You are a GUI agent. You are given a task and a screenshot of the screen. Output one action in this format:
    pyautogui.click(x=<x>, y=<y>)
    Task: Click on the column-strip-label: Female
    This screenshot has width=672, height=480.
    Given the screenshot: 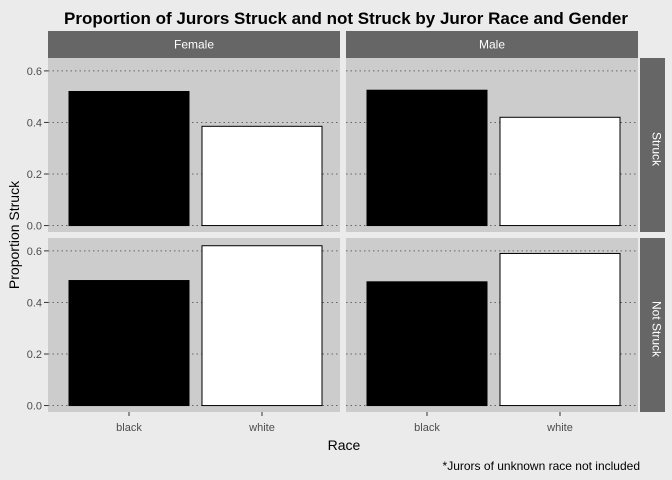 What is the action you would take?
    pyautogui.click(x=194, y=45)
    